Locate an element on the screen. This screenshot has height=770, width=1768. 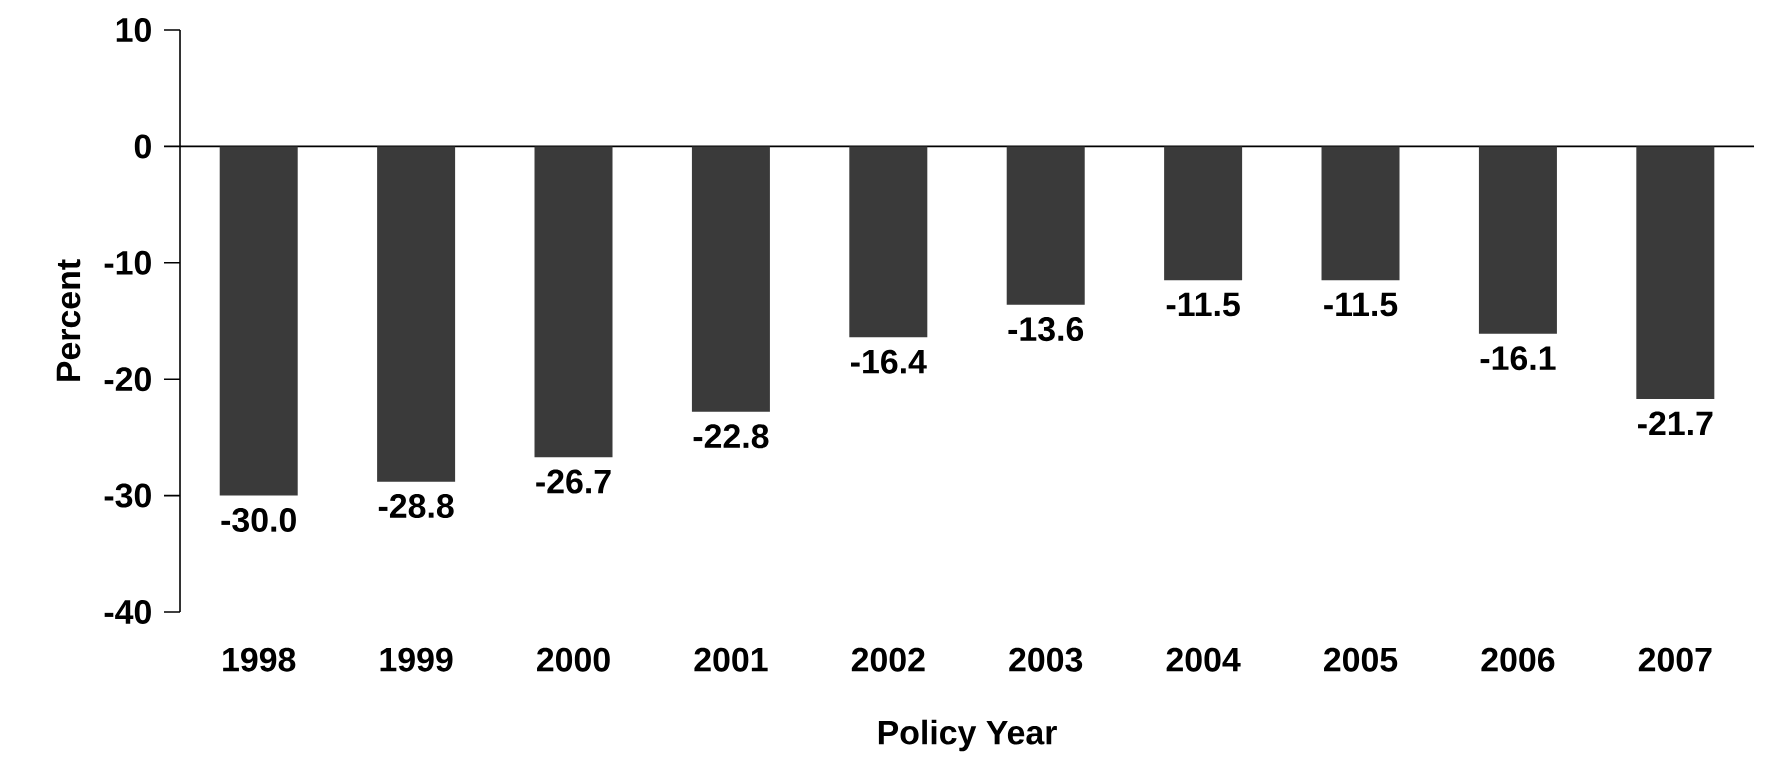
x-tick-label: 2003 is located at coordinates (1046, 659).